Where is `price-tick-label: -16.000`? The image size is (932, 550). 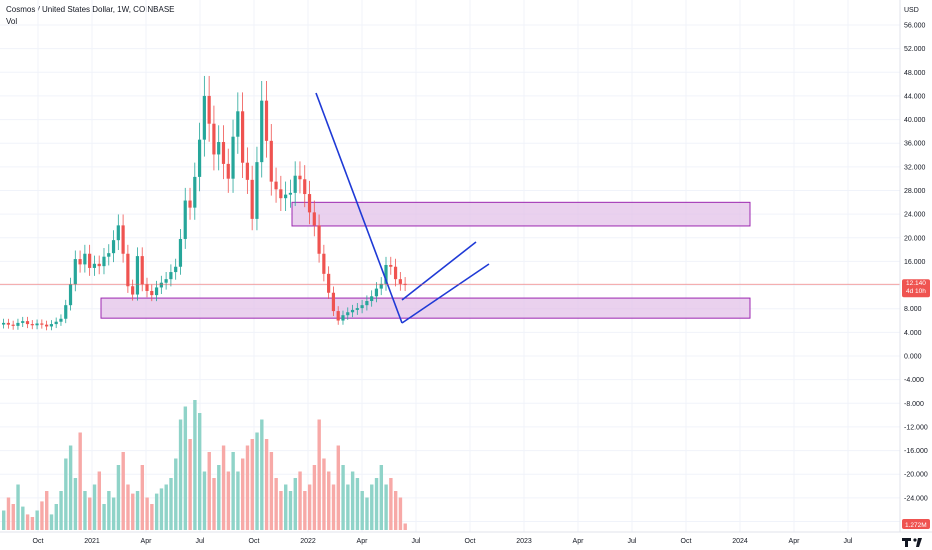 price-tick-label: -16.000 is located at coordinates (916, 451).